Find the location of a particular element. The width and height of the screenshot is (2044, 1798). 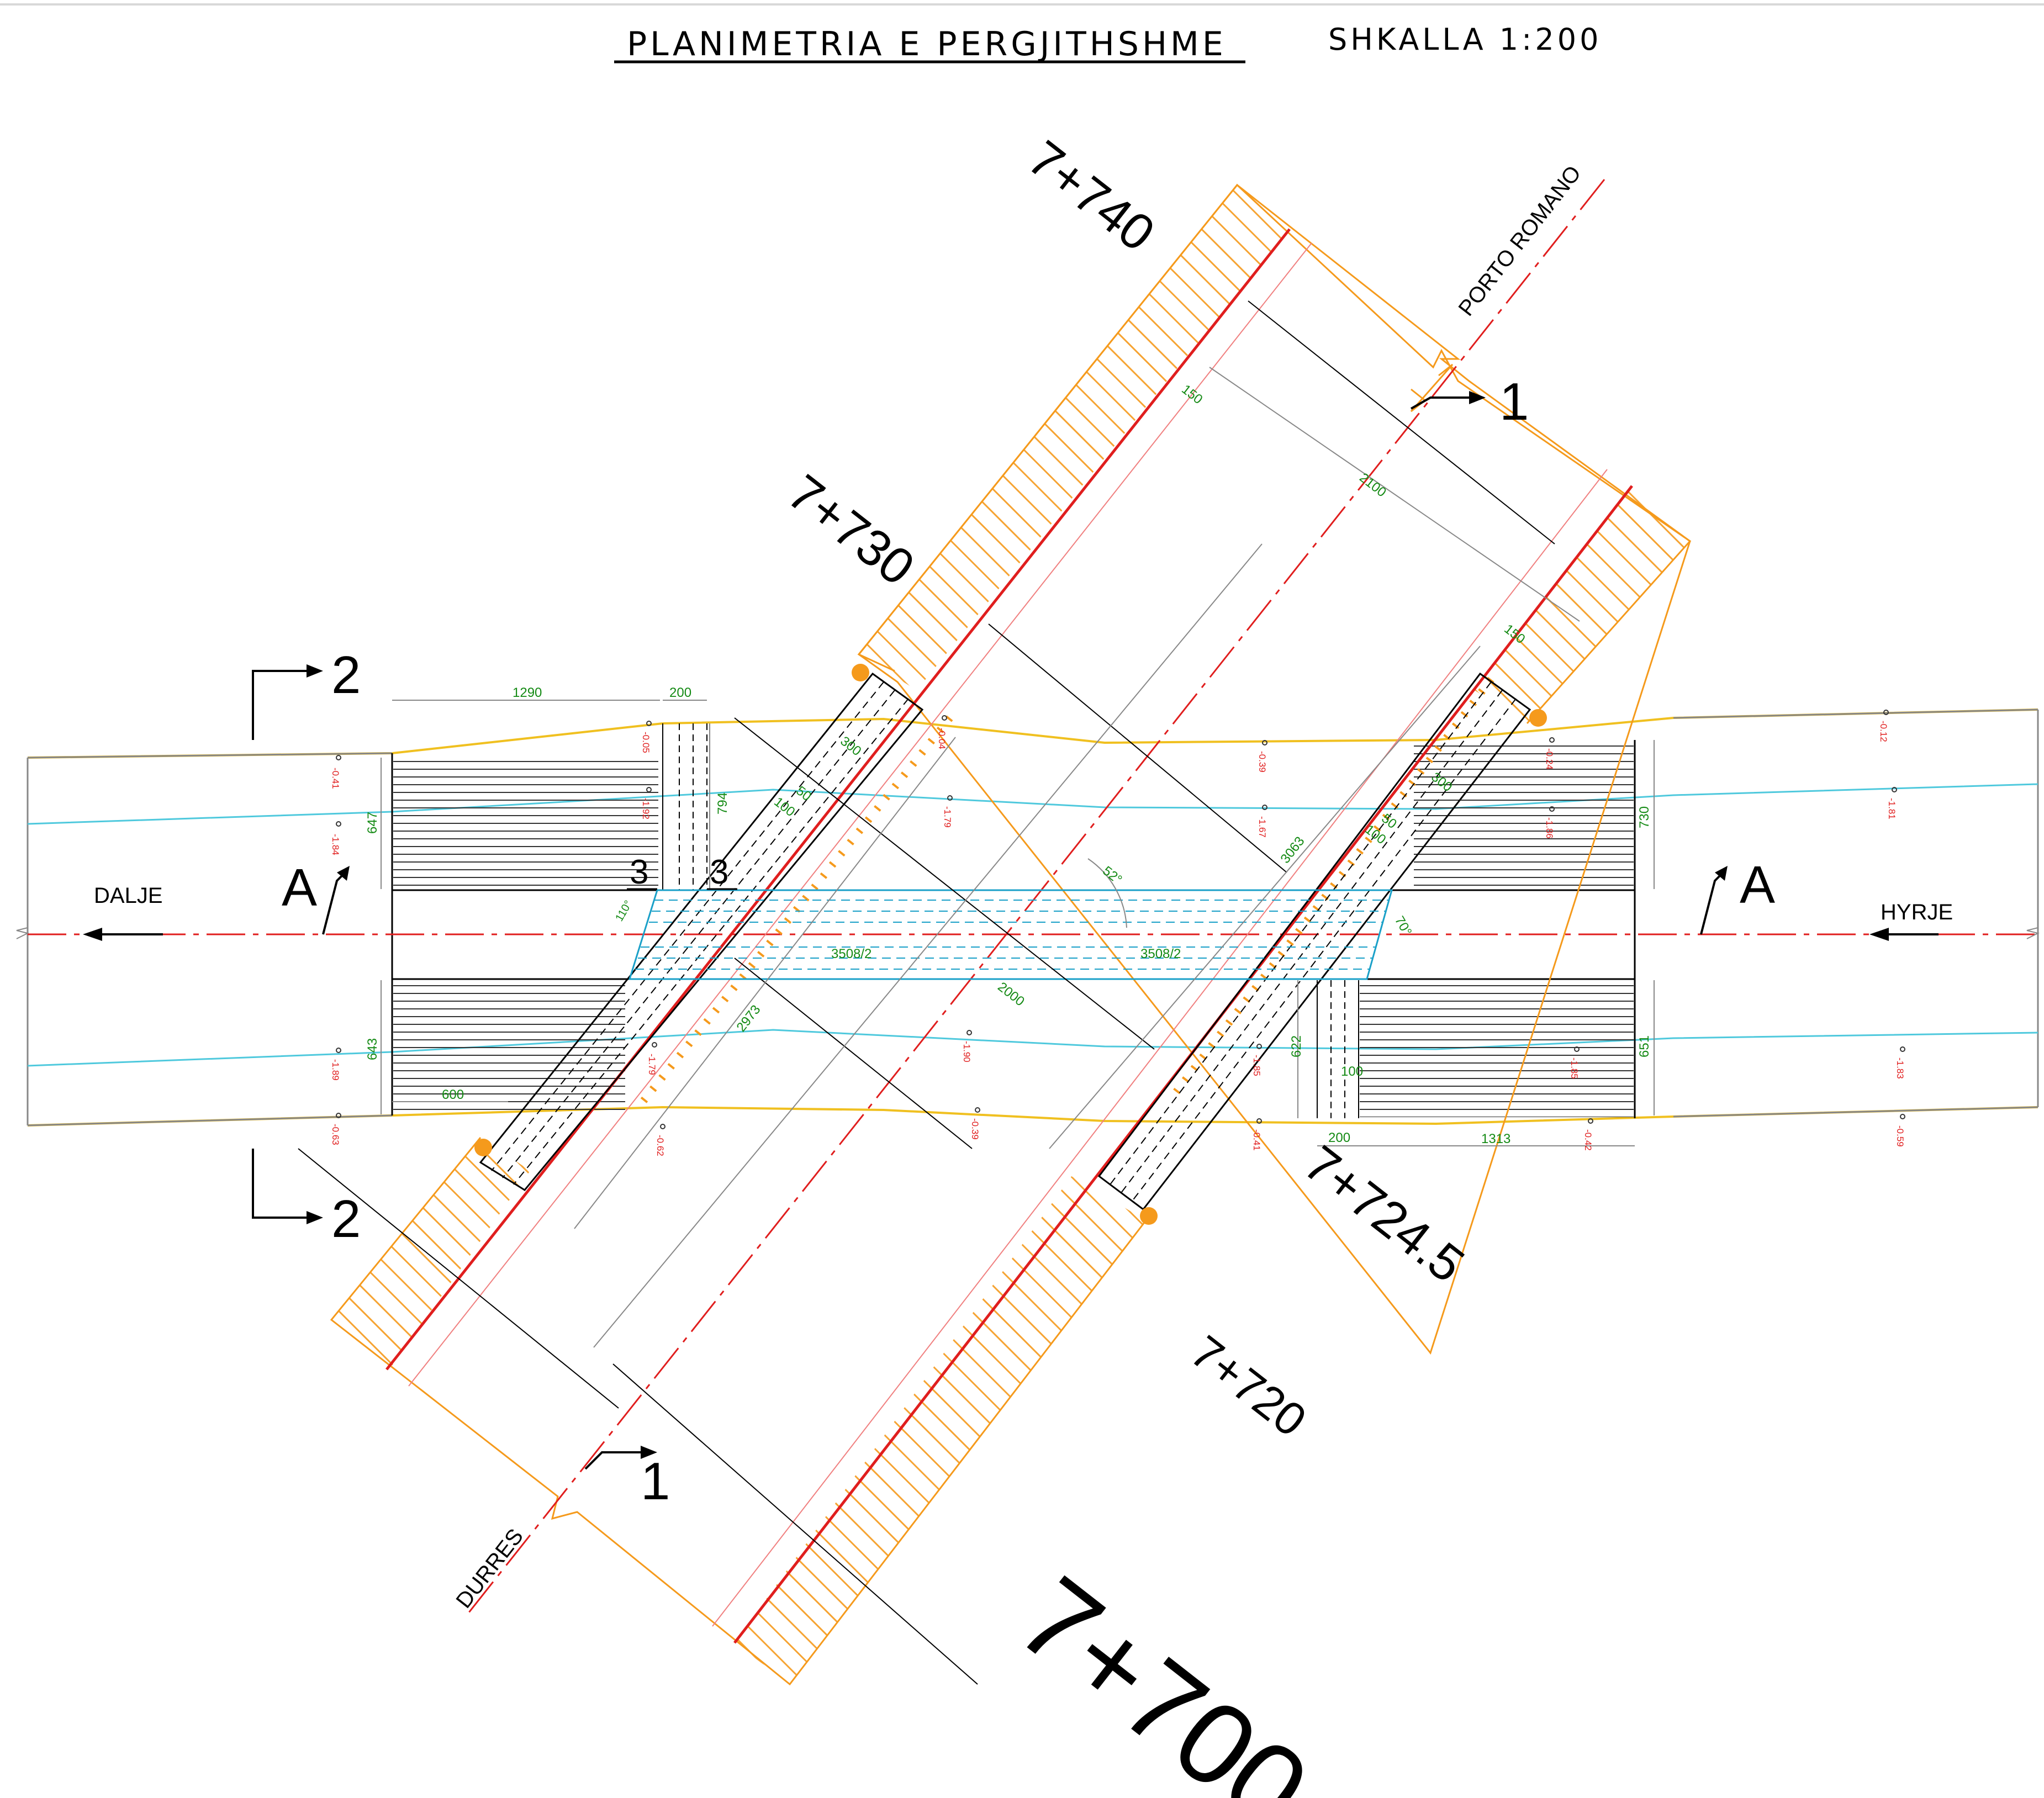

level-9: -1.79 is located at coordinates (947, 817).